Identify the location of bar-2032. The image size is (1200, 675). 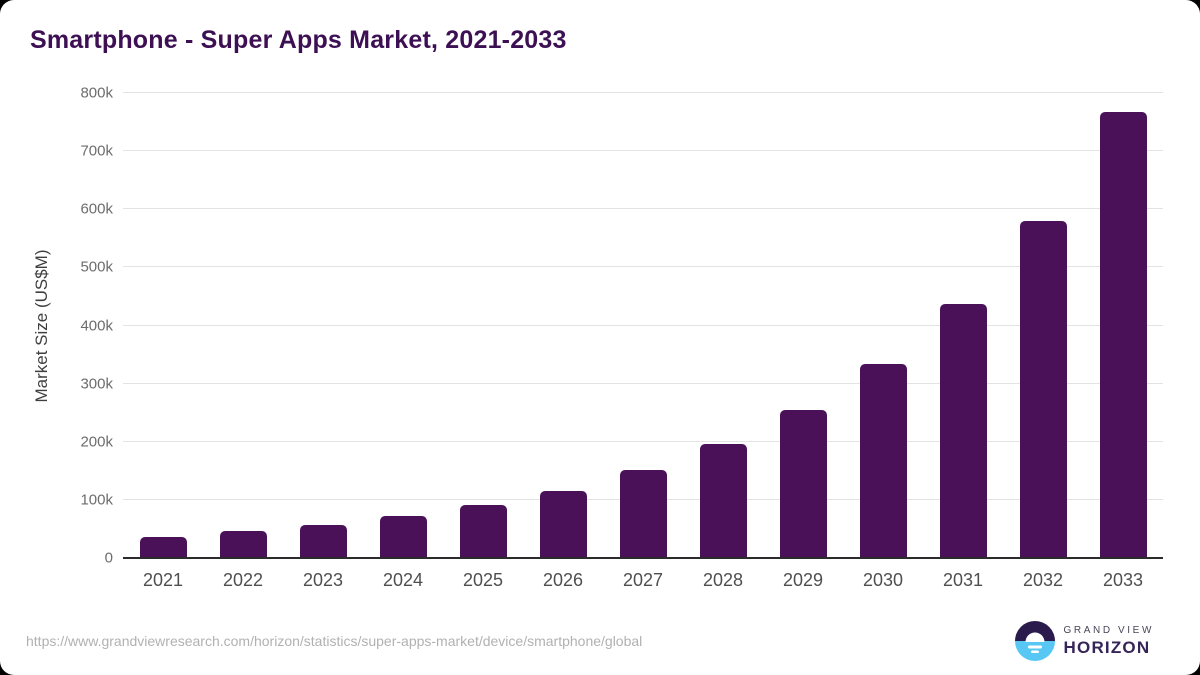
(1043, 389).